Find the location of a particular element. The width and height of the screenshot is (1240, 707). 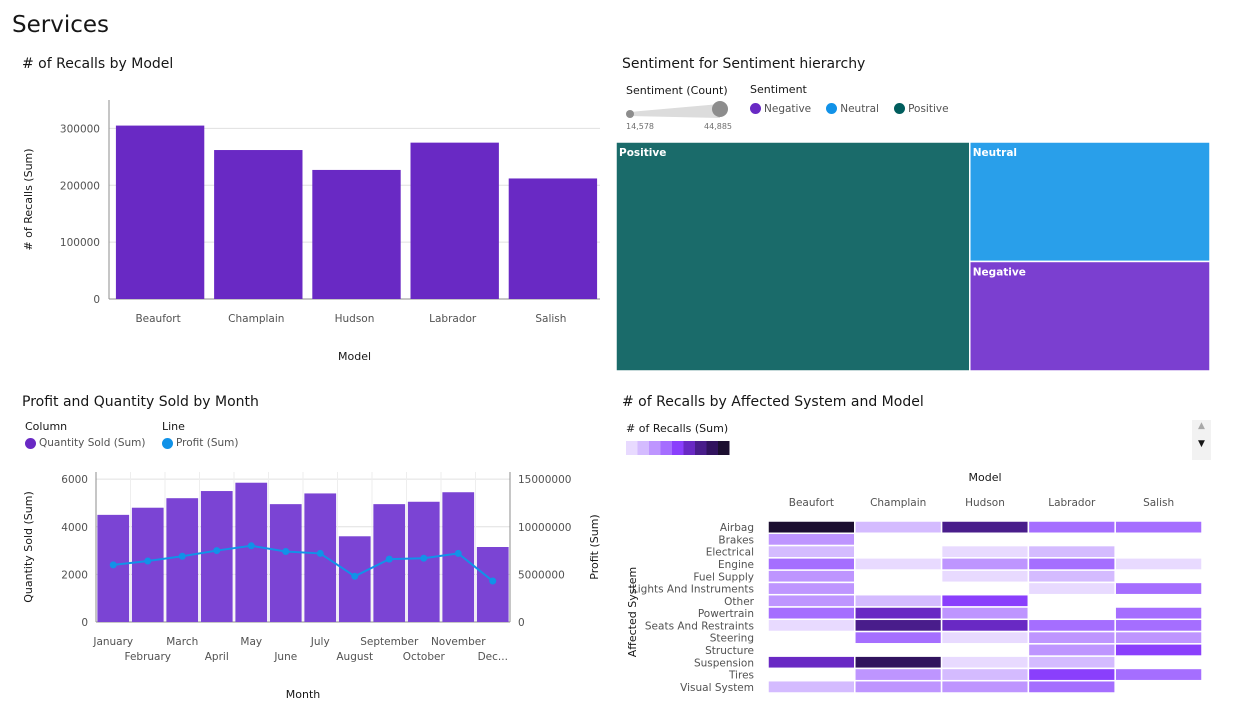

bar-labrador is located at coordinates (454, 220).